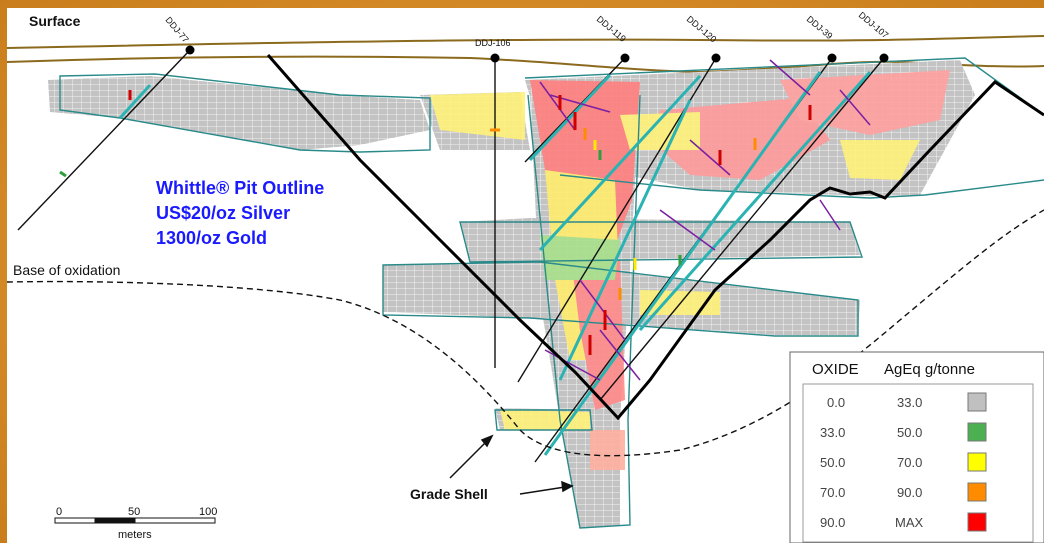 This screenshot has height=543, width=1044. Describe the element at coordinates (223, 213) in the screenshot. I see `pit-title-line2: US$20/oz Silver` at that location.